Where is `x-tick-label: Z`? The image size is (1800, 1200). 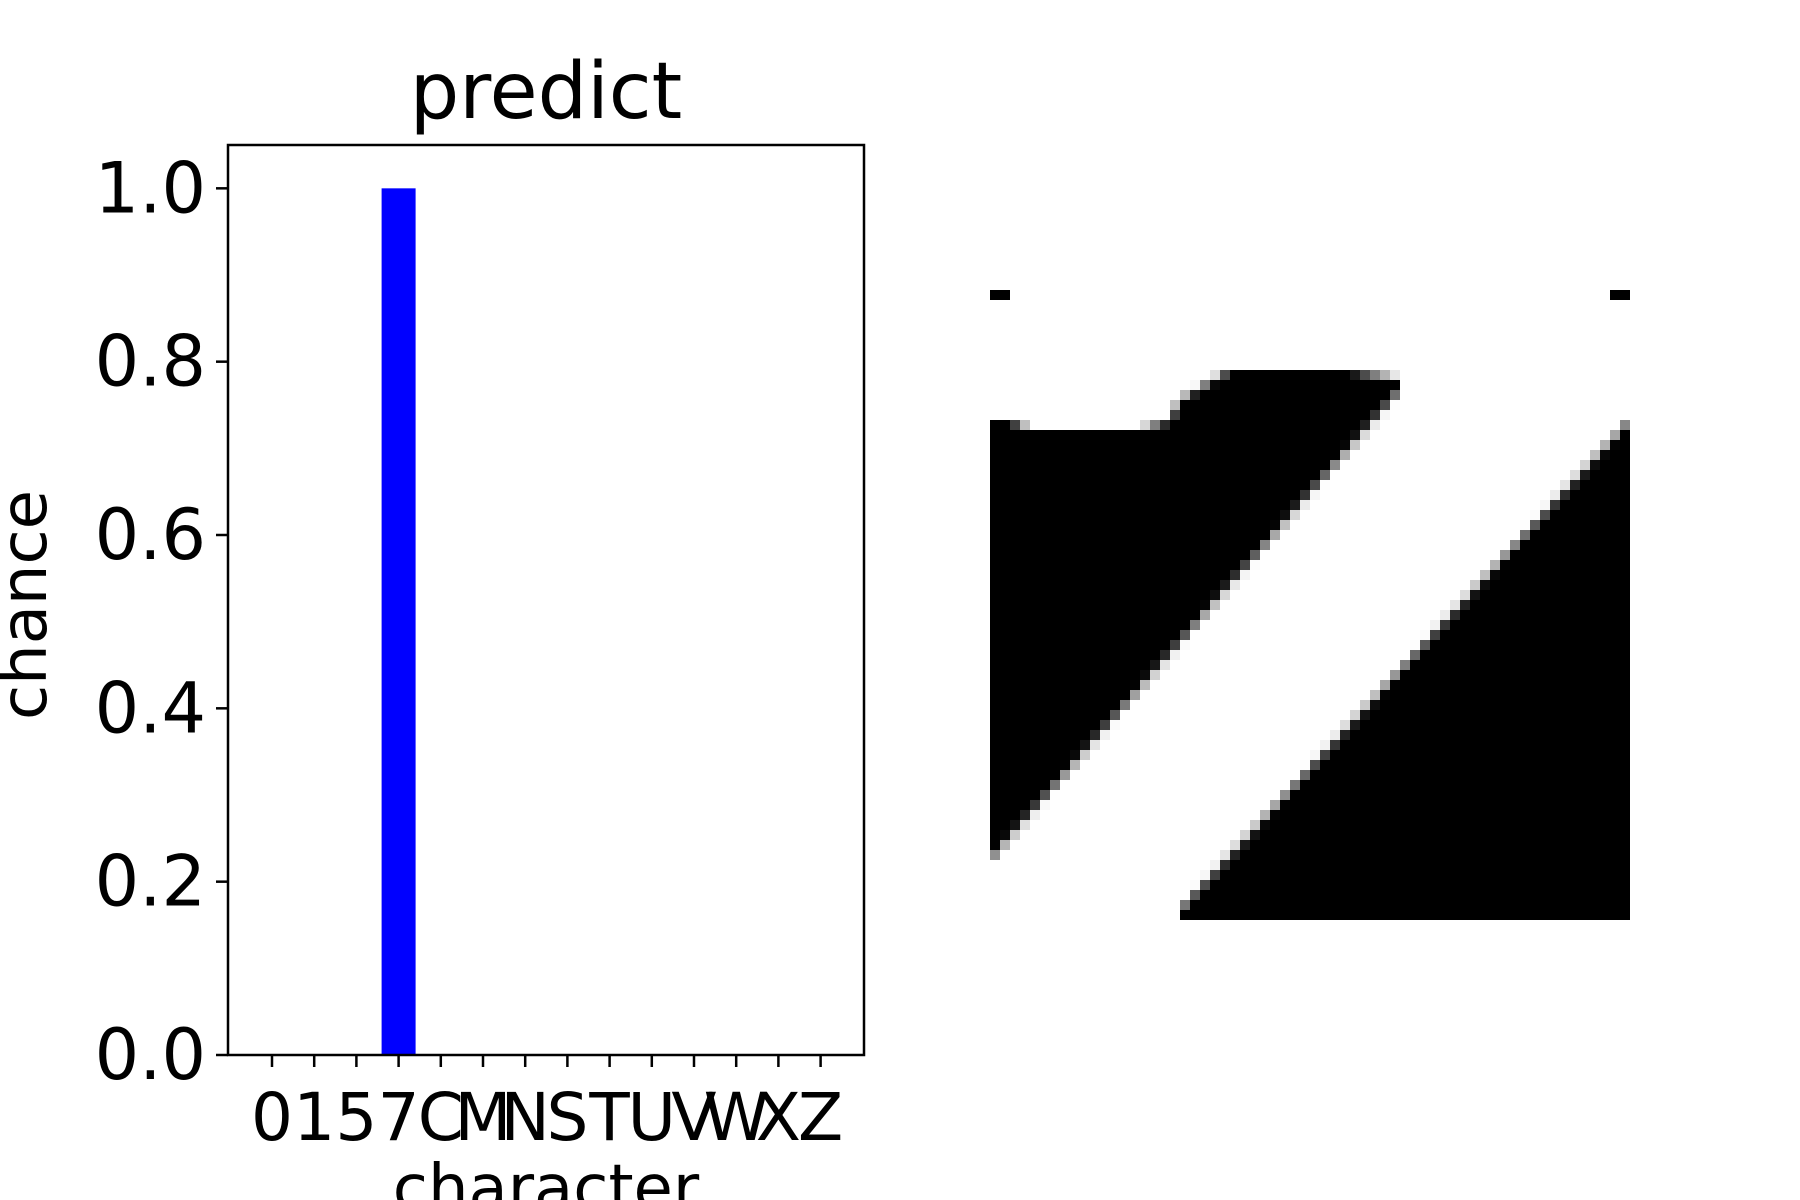
x-tick-label: Z is located at coordinates (820, 1117).